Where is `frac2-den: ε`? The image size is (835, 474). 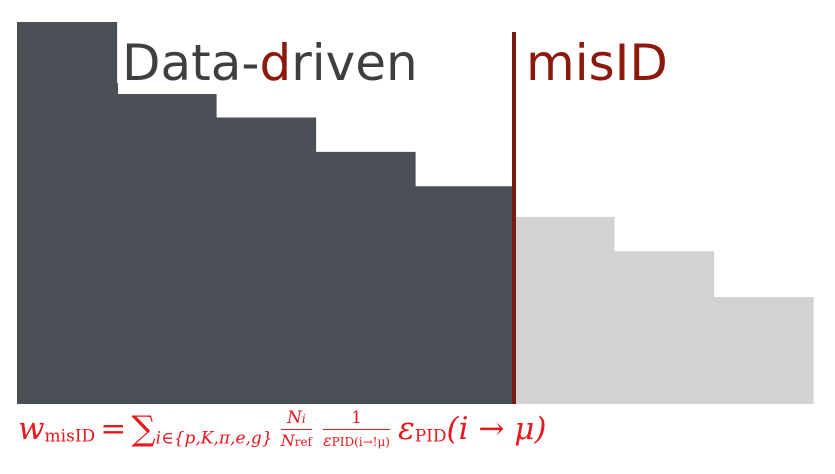 frac2-den: ε is located at coordinates (327, 440).